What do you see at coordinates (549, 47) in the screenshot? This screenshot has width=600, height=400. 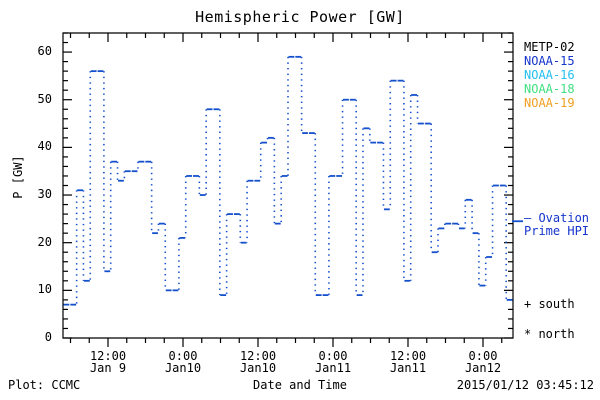 I see `legend-item-metp-02: METP-02` at bounding box center [549, 47].